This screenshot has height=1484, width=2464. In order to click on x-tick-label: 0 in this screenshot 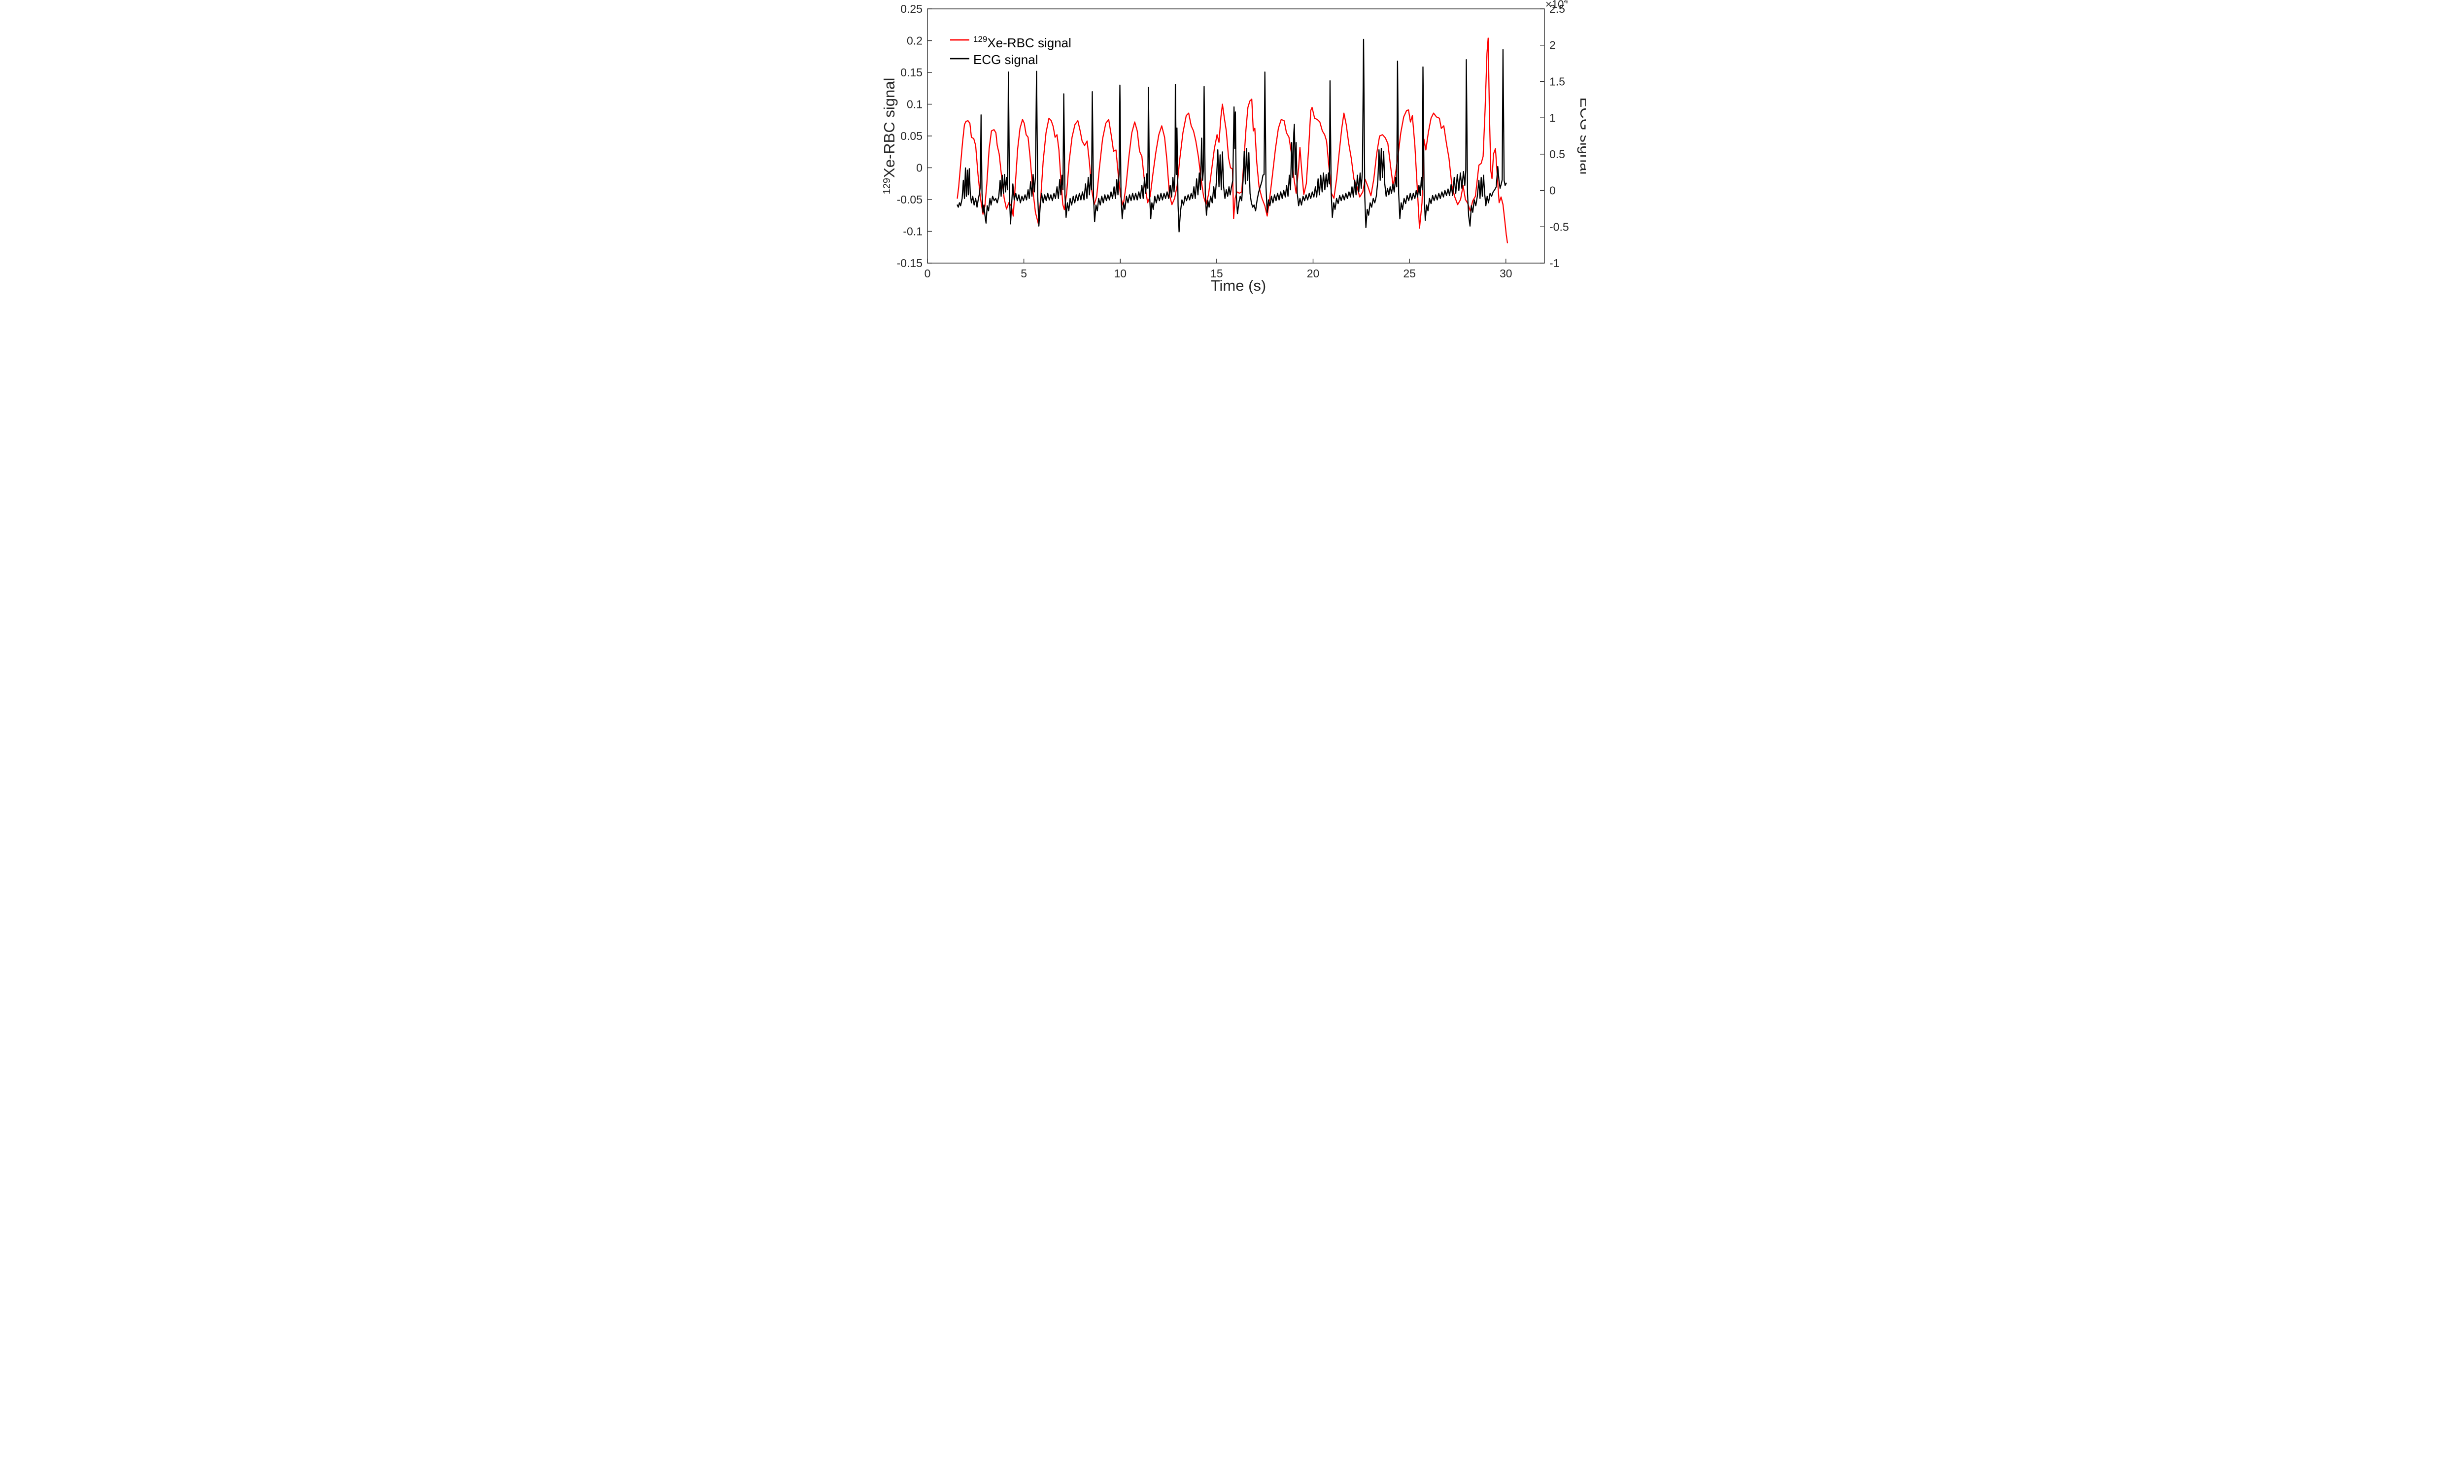, I will do `click(927, 273)`.